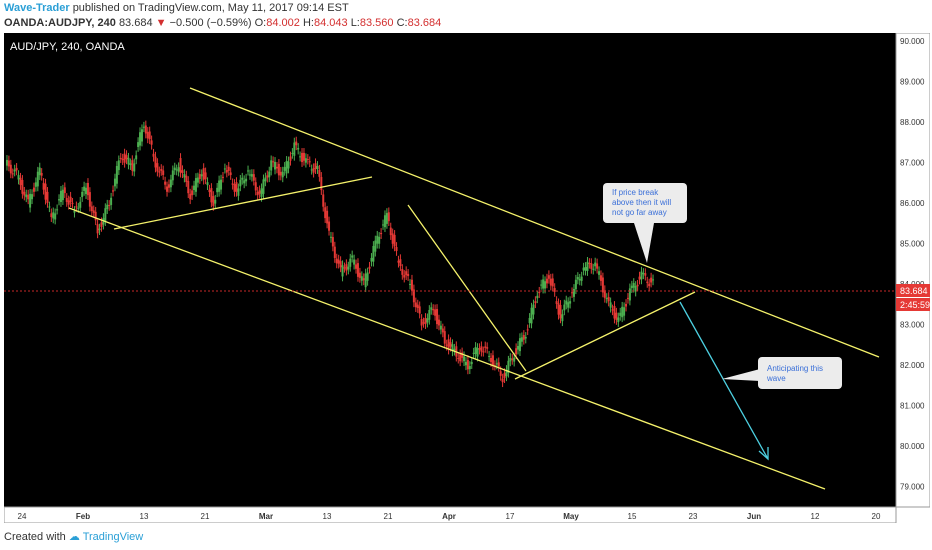 This screenshot has height=550, width=932. What do you see at coordinates (113, 537) in the screenshot?
I see `tradingview-brand-link: TradingView` at bounding box center [113, 537].